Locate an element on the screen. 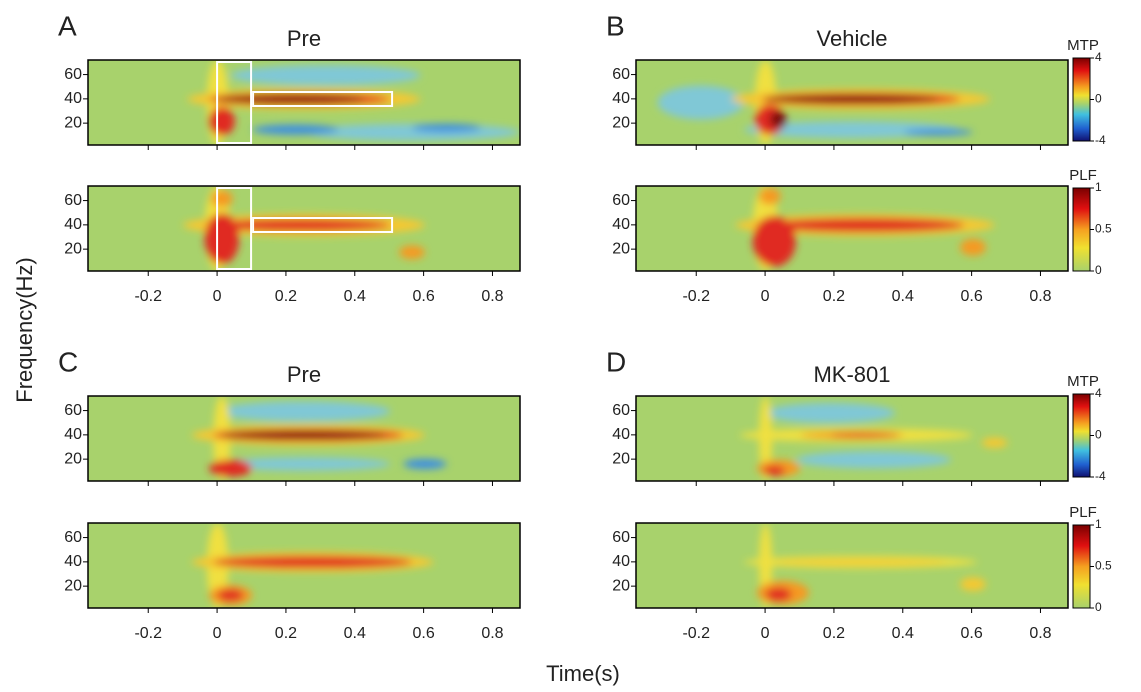 The width and height of the screenshot is (1141, 692). colorbar-label: PLF is located at coordinates (1083, 512).